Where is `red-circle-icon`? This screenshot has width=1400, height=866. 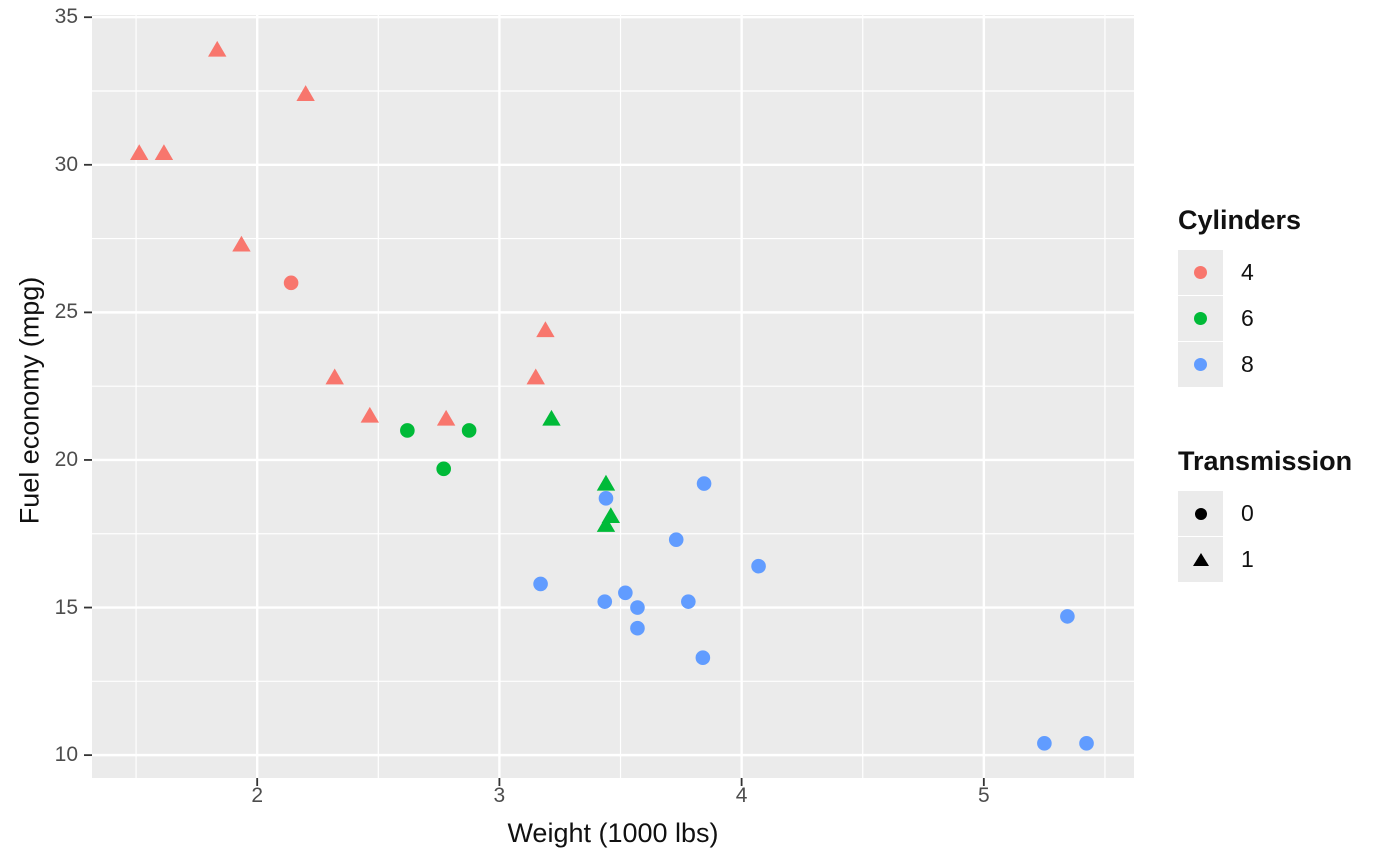 red-circle-icon is located at coordinates (1200, 272).